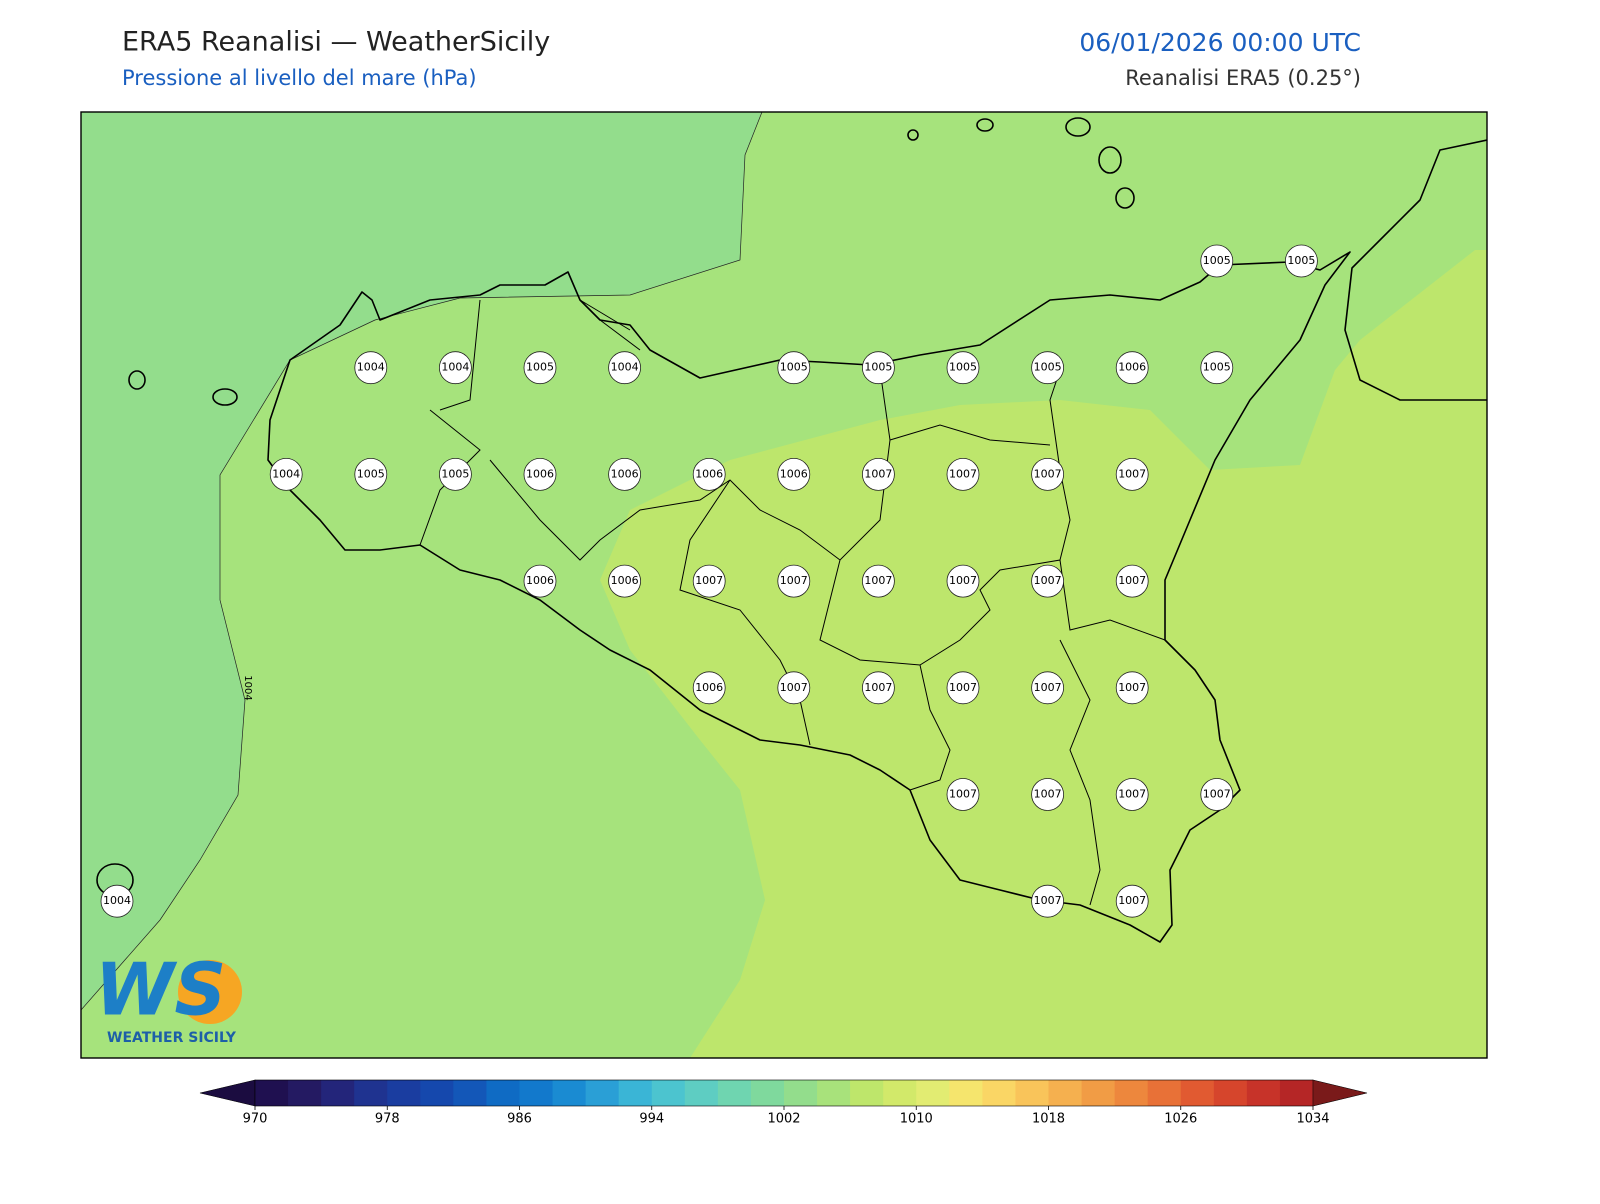 Image resolution: width=1600 pixels, height=1204 pixels. What do you see at coordinates (1048, 1119) in the screenshot?
I see `colorbar-tick-label: 1018` at bounding box center [1048, 1119].